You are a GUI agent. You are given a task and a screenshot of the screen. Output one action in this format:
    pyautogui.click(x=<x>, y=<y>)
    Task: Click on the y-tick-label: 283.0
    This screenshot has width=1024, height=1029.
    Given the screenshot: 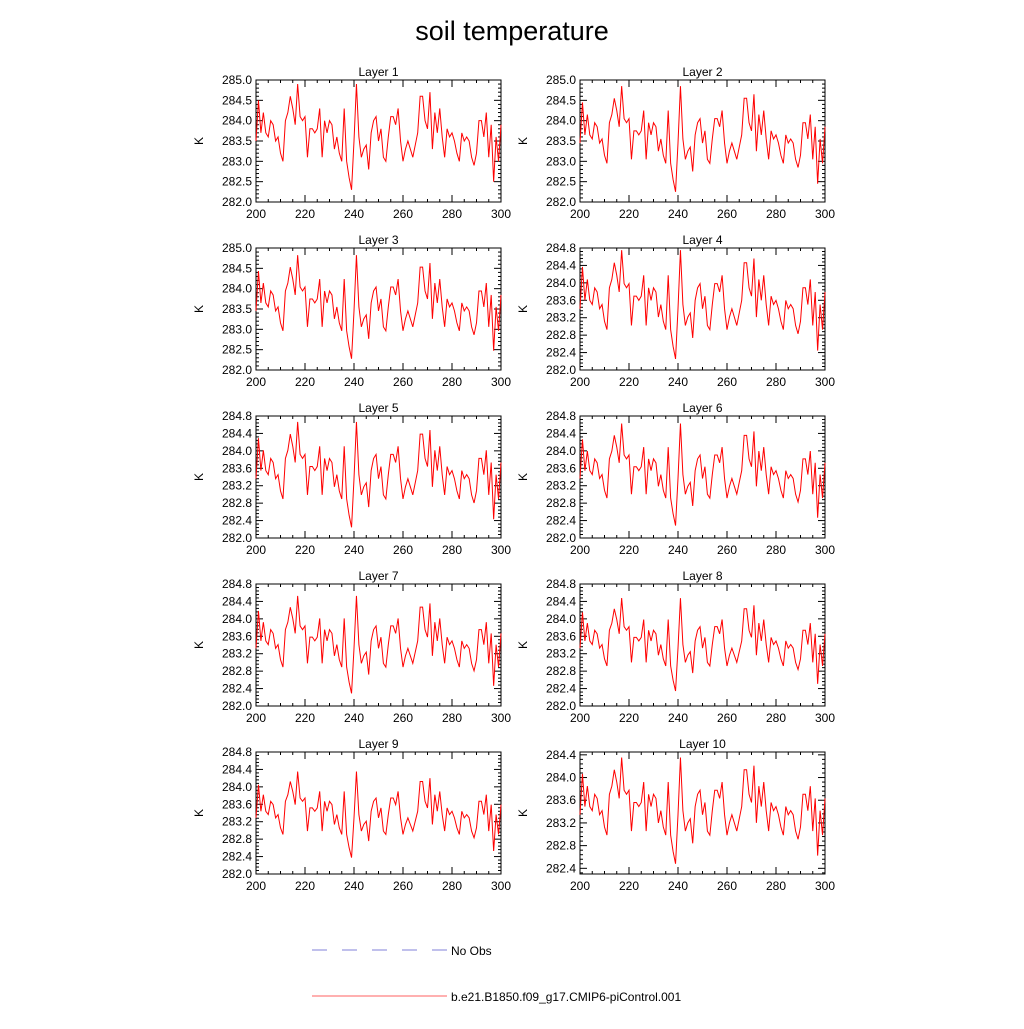 What is the action you would take?
    pyautogui.click(x=561, y=161)
    